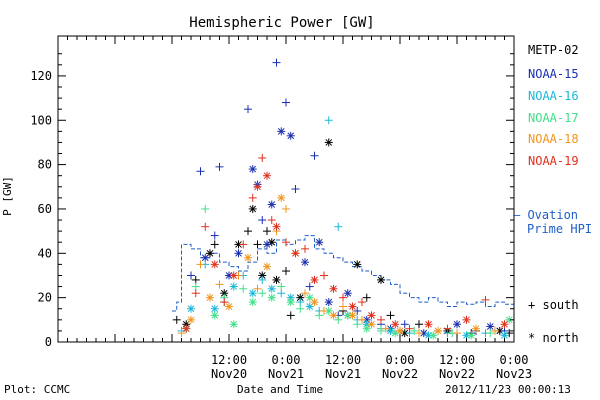 The width and height of the screenshot is (600, 400). What do you see at coordinates (37, 389) in the screenshot?
I see `footer-plot-credit: Plot: CCMC` at bounding box center [37, 389].